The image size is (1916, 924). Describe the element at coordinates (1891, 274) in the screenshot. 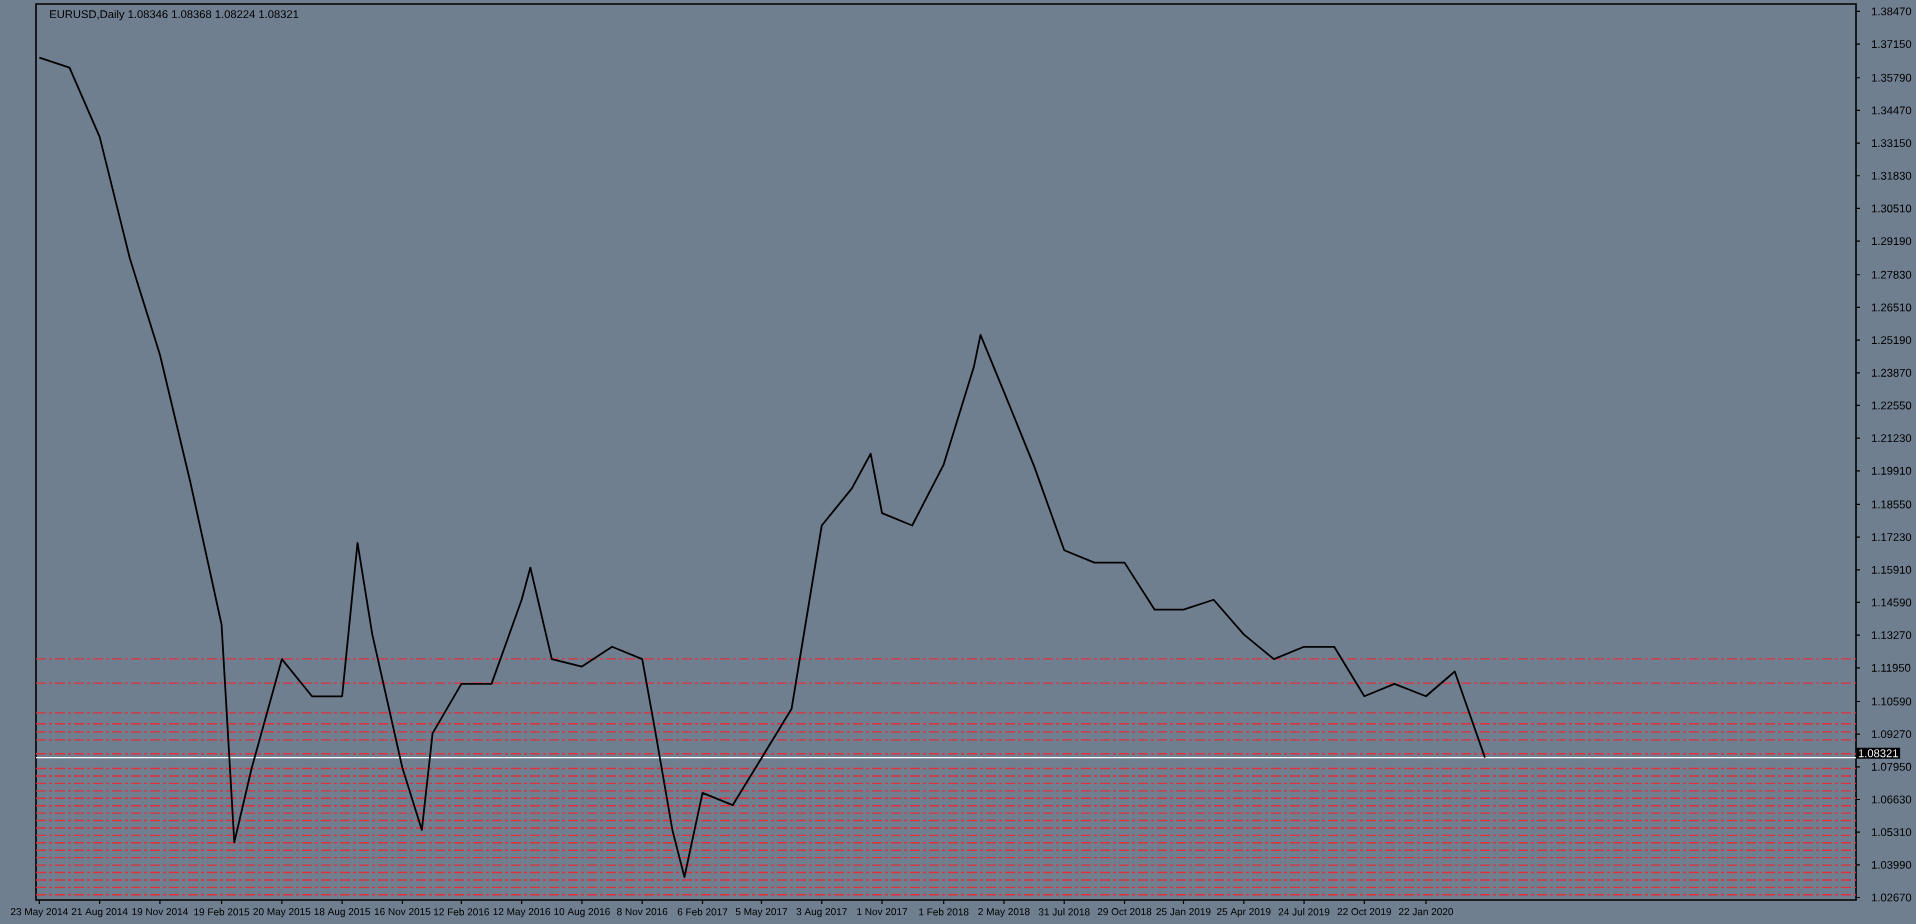

I see `y-tick-label: 1.27830` at that location.